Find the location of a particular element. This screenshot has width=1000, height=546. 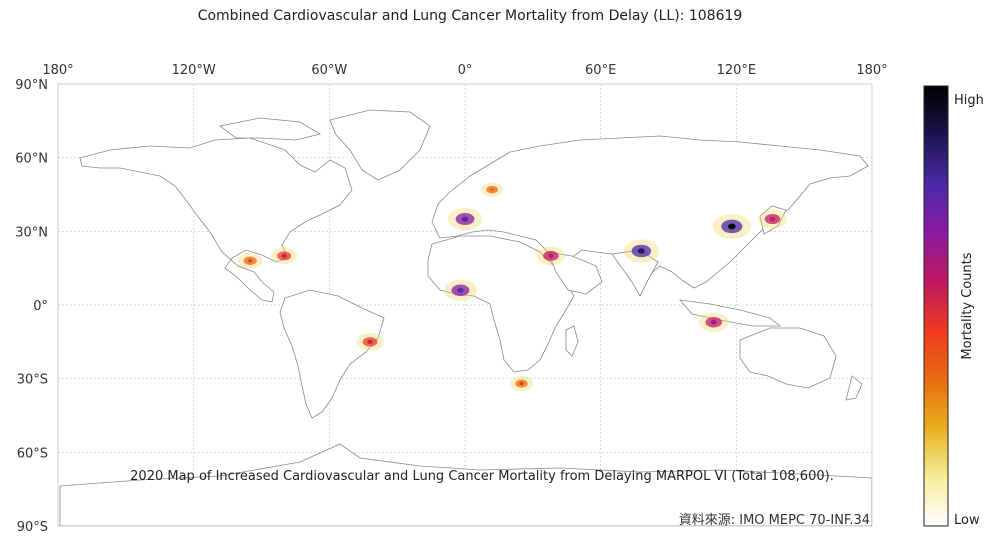

landmass-arctic-islands is located at coordinates (270, 129).